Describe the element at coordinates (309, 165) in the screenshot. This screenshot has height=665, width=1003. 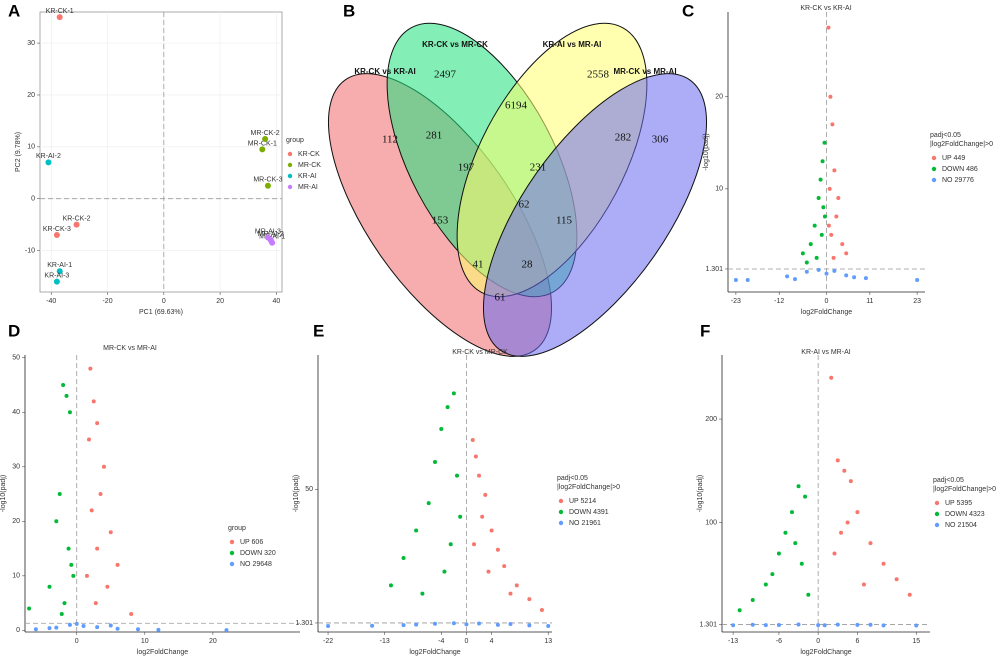
I see `legend-label: MR-CK` at that location.